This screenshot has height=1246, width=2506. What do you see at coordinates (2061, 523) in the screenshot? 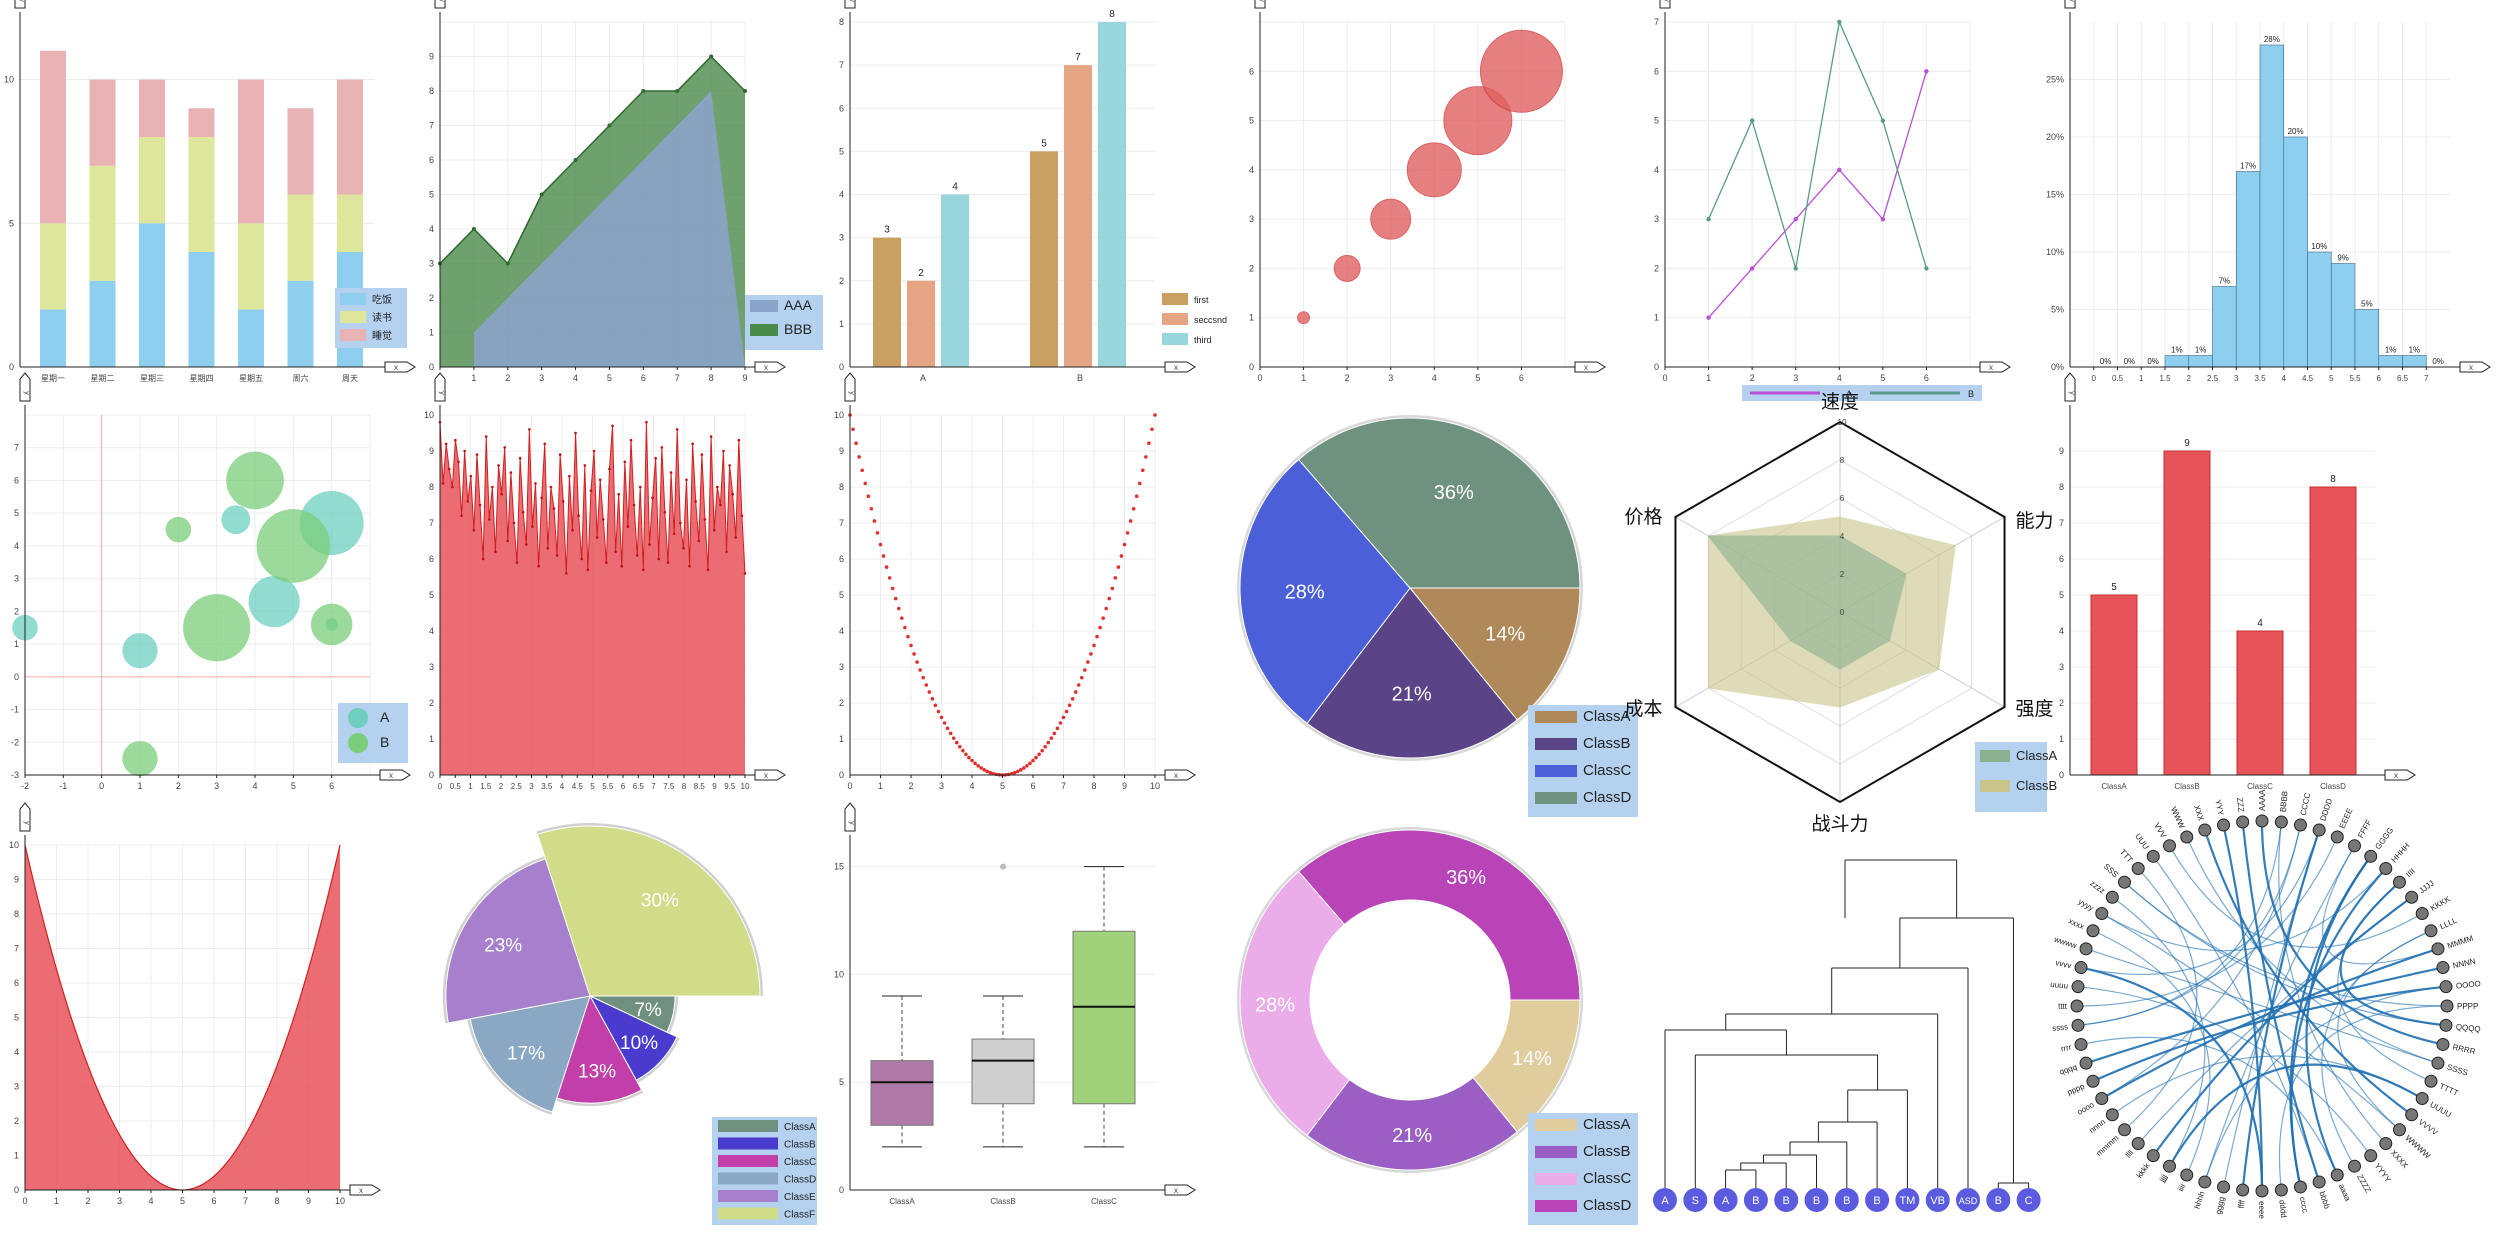
I see `y-tick-label: 7` at bounding box center [2061, 523].